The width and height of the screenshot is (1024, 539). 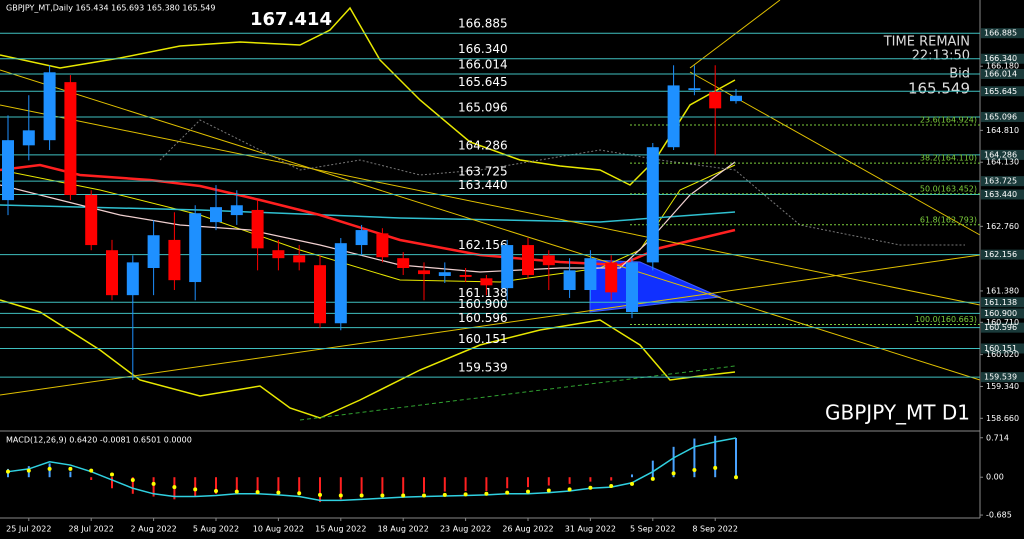 What do you see at coordinates (527, 529) in the screenshot?
I see `x-tick-label: 26 Aug 2022` at bounding box center [527, 529].